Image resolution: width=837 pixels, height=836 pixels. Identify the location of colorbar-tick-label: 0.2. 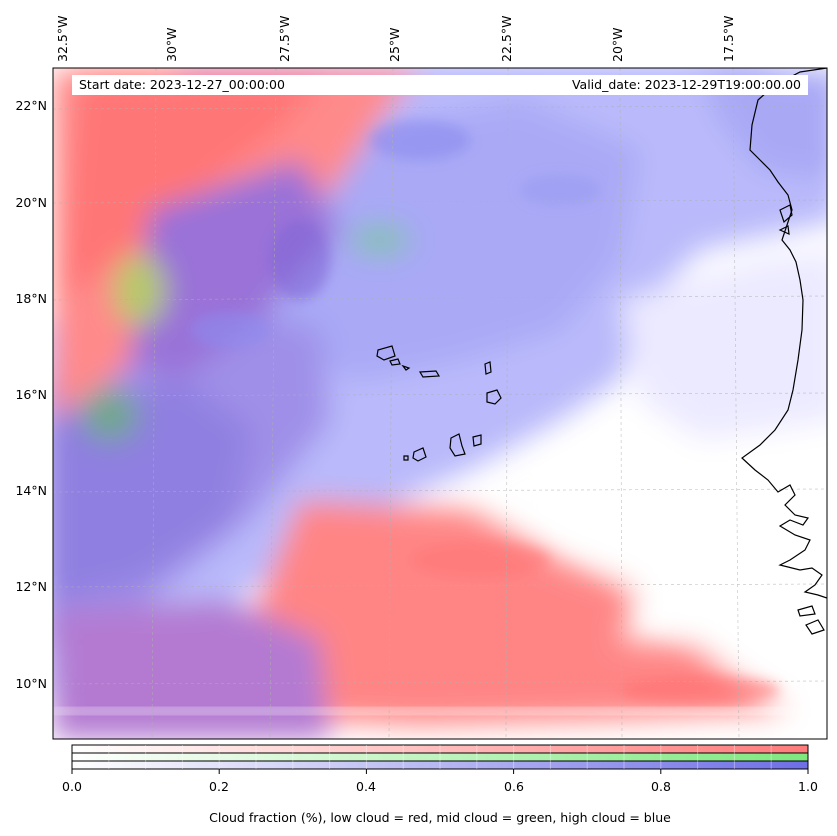
(219, 786).